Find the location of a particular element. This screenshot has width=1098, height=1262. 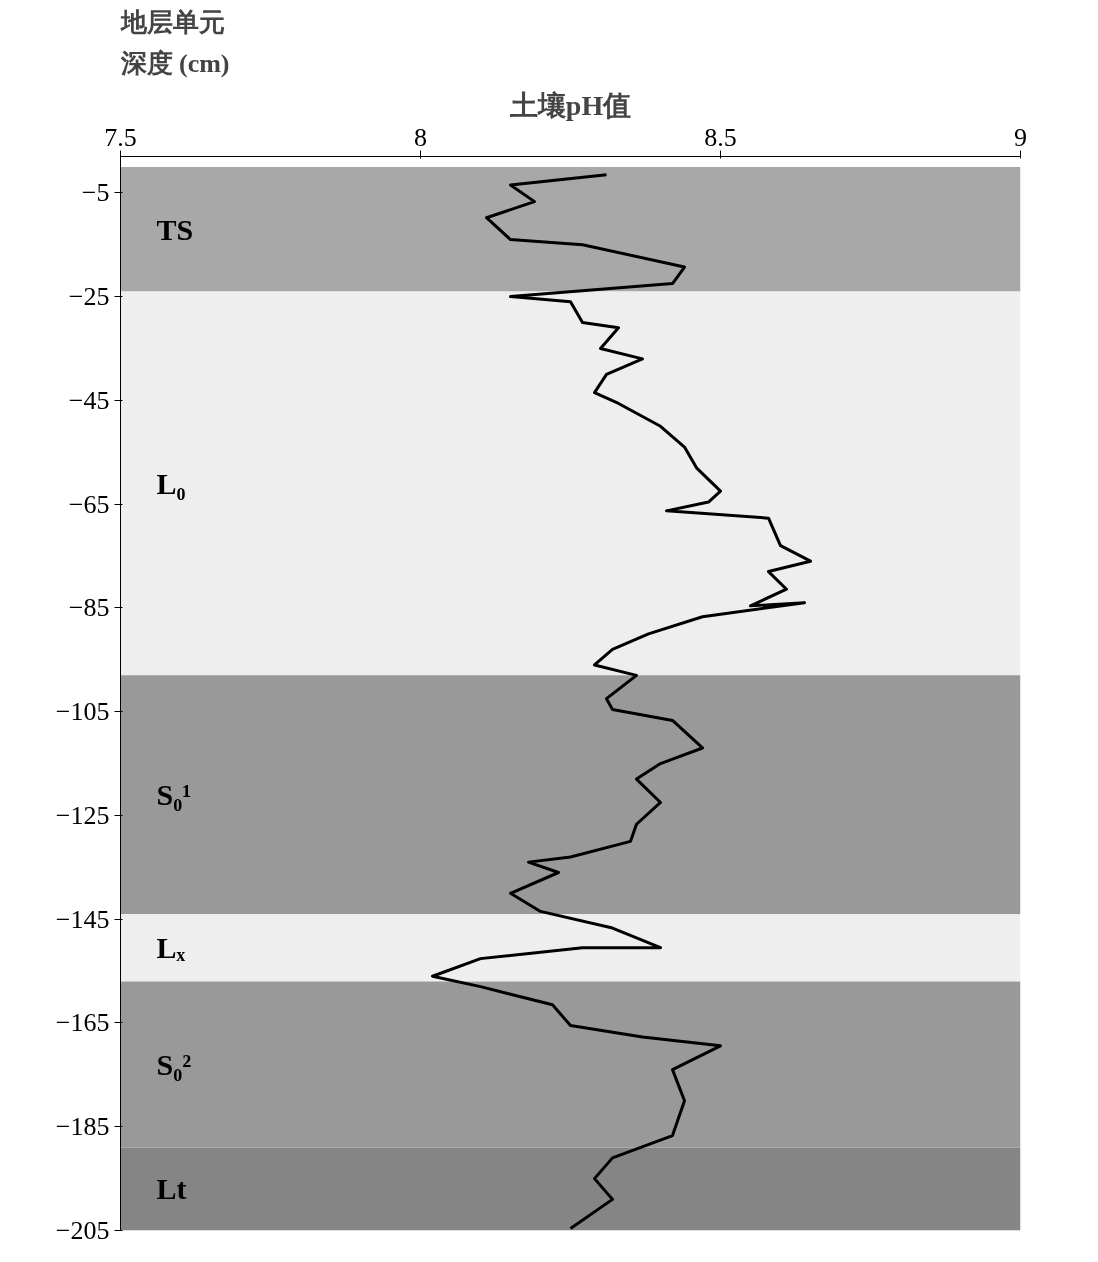

chart-title: 土壤pH值 is located at coordinates (570, 105).